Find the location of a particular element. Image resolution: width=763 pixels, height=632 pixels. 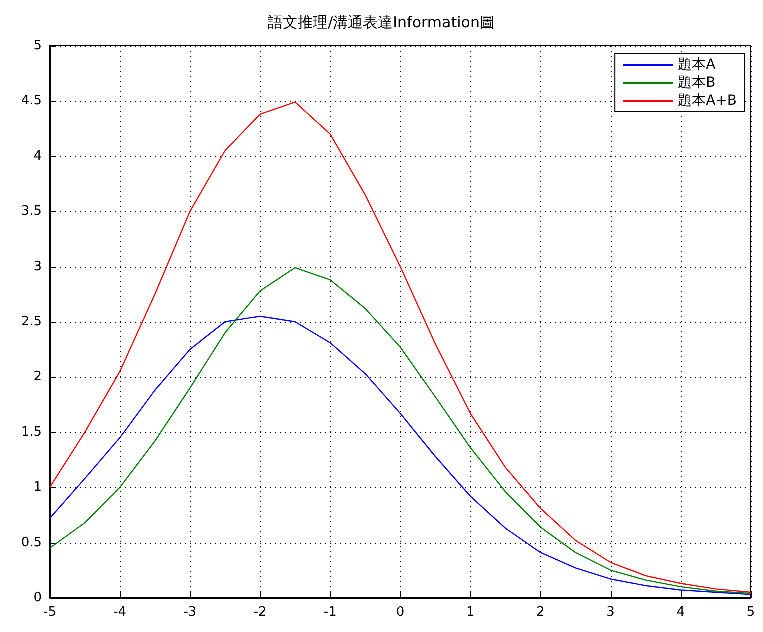

x-tick-label: 2 is located at coordinates (540, 612).